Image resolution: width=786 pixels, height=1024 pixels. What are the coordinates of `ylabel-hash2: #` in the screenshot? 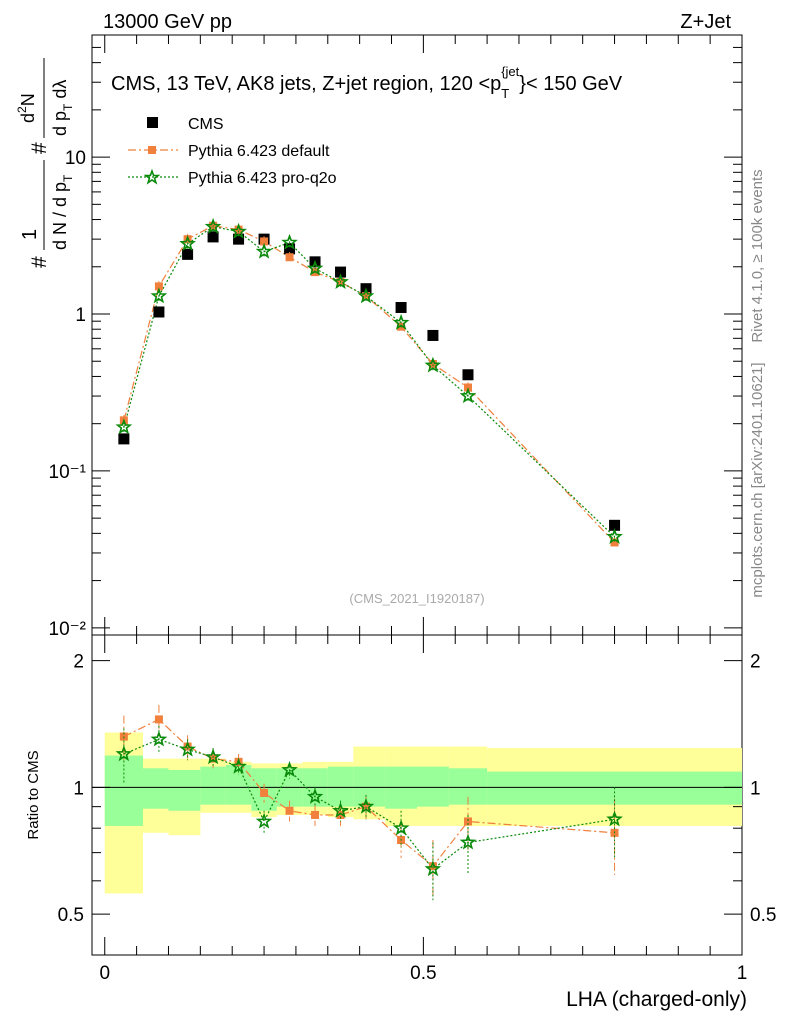 It's located at (39, 148).